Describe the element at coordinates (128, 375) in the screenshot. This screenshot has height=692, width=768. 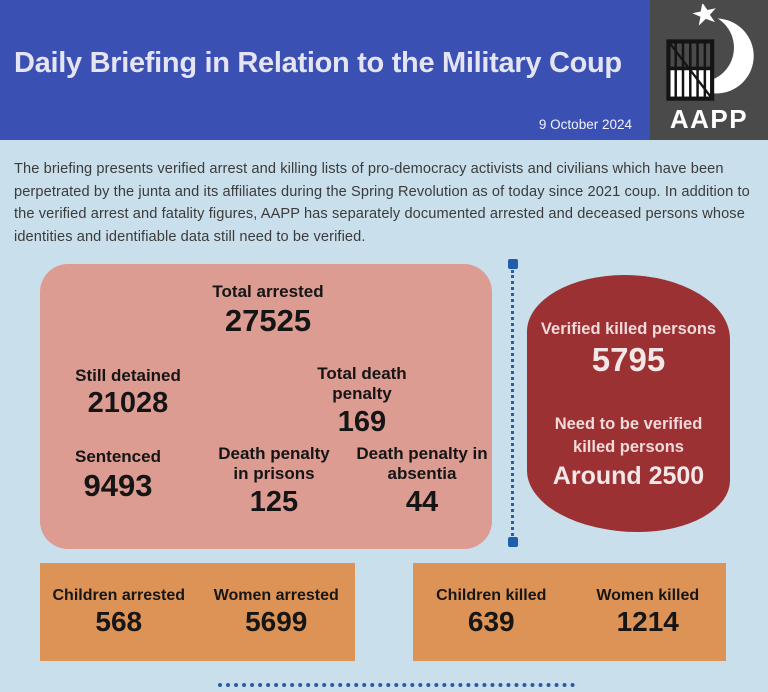
I see `stat-label: Still detained` at that location.